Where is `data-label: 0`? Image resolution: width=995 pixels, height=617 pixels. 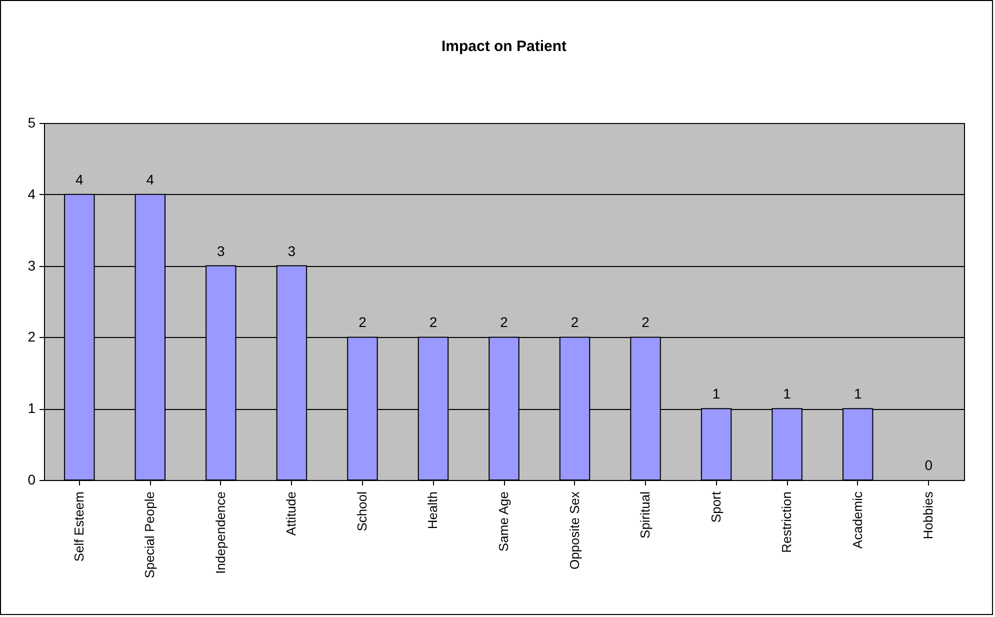
data-label: 0 is located at coordinates (928, 465).